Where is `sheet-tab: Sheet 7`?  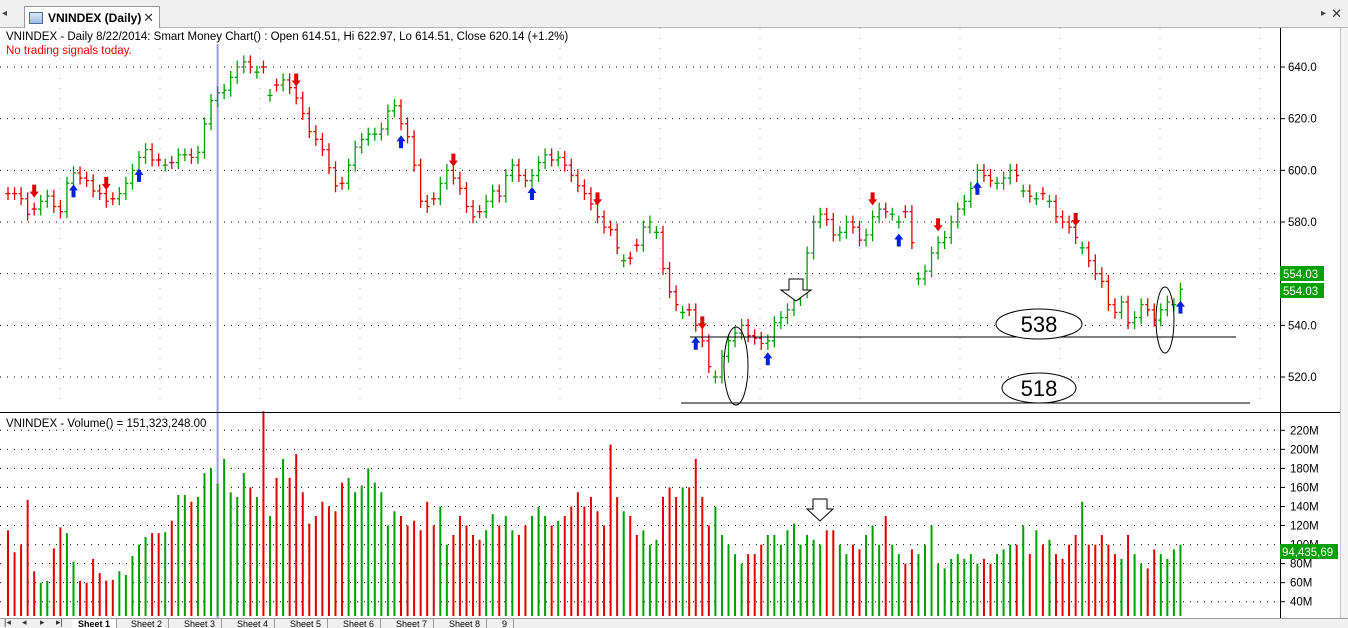
sheet-tab: Sheet 7 is located at coordinates (412, 623).